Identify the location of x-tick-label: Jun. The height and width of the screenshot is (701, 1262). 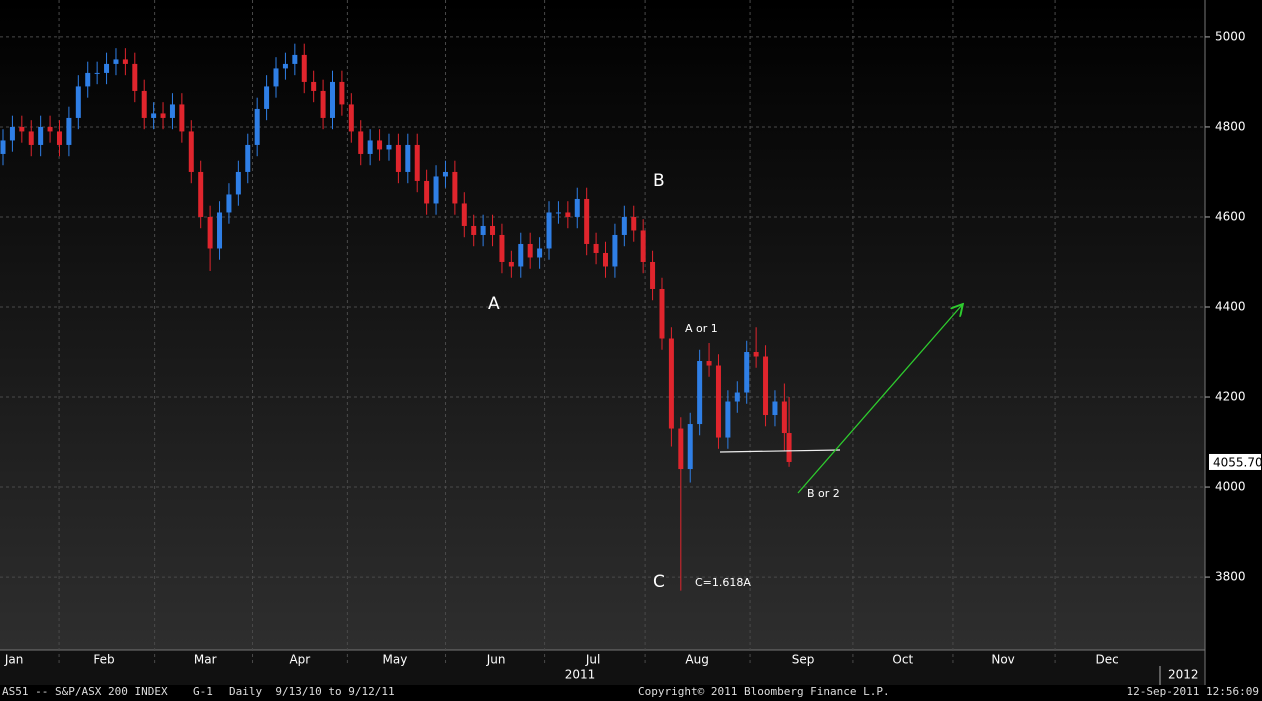
(496, 660).